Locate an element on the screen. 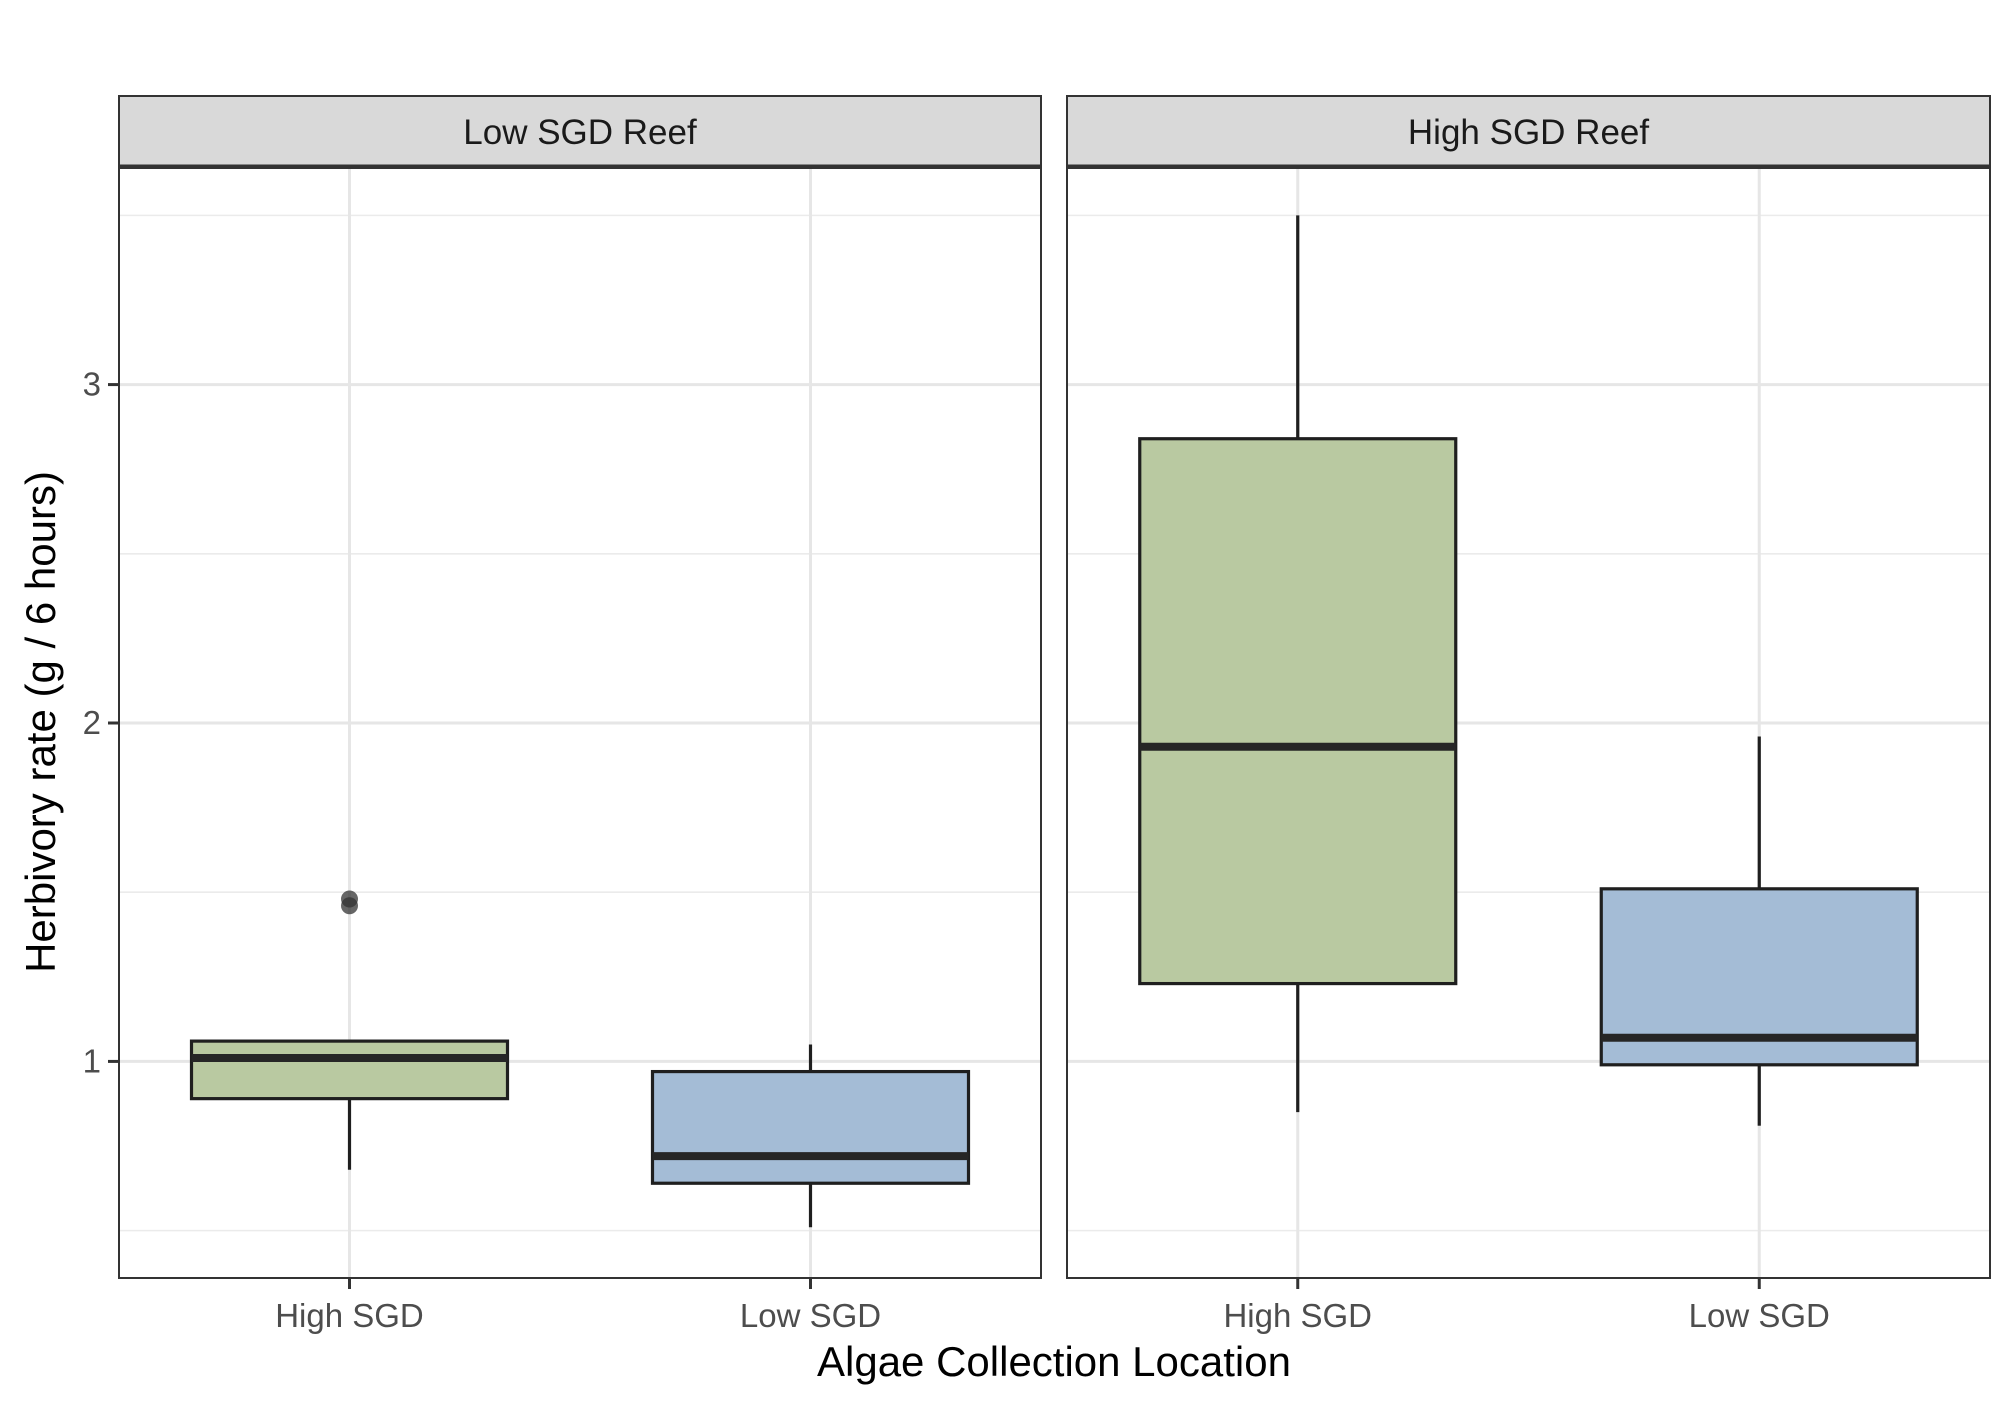 The image size is (2005, 1405). y-tick-label: 1 is located at coordinates (92, 1060).